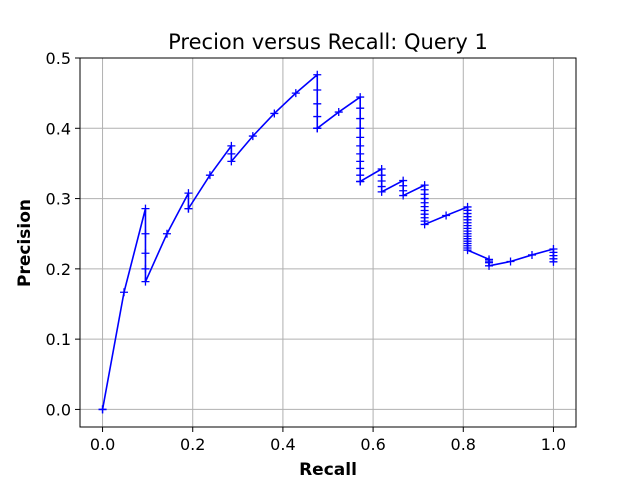 The height and width of the screenshot is (480, 640). Describe the element at coordinates (58, 58) in the screenshot. I see `y-tick-label: 0.5` at that location.